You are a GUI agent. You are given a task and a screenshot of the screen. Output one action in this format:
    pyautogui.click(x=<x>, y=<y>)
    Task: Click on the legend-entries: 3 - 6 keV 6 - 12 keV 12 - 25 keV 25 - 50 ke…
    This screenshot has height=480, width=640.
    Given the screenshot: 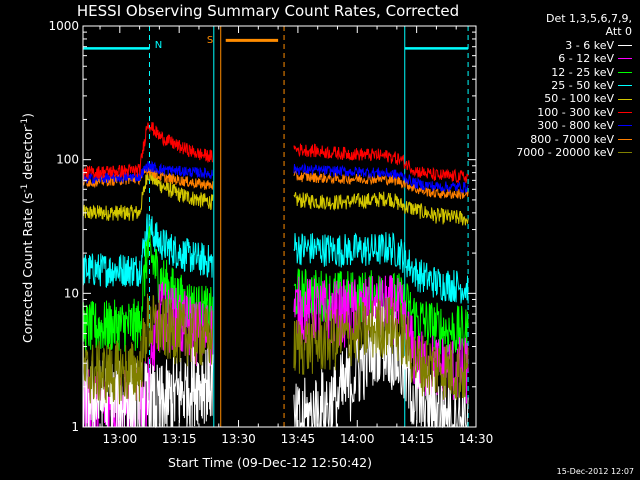 What is the action you would take?
    pyautogui.click(x=557, y=99)
    